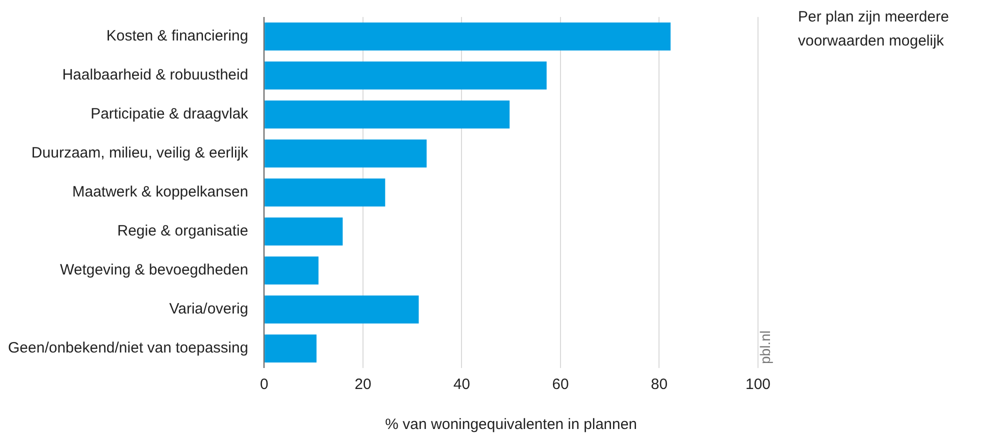 Image resolution: width=984 pixels, height=442 pixels. Describe the element at coordinates (758, 385) in the screenshot. I see `x-tick-label: 100` at that location.